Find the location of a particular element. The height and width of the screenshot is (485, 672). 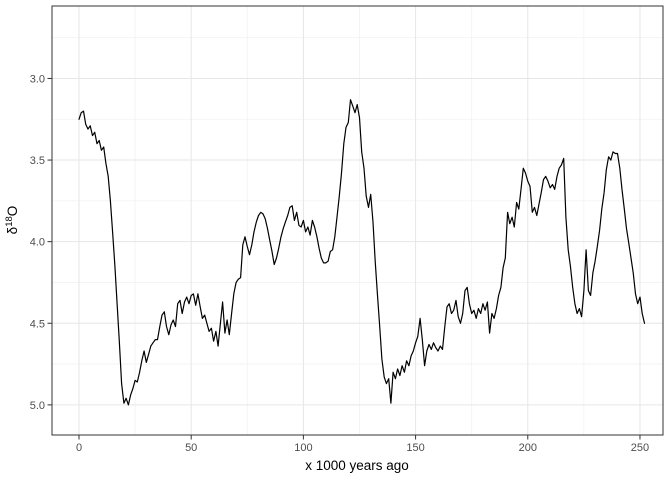

x-tick-label: 0 is located at coordinates (79, 448).